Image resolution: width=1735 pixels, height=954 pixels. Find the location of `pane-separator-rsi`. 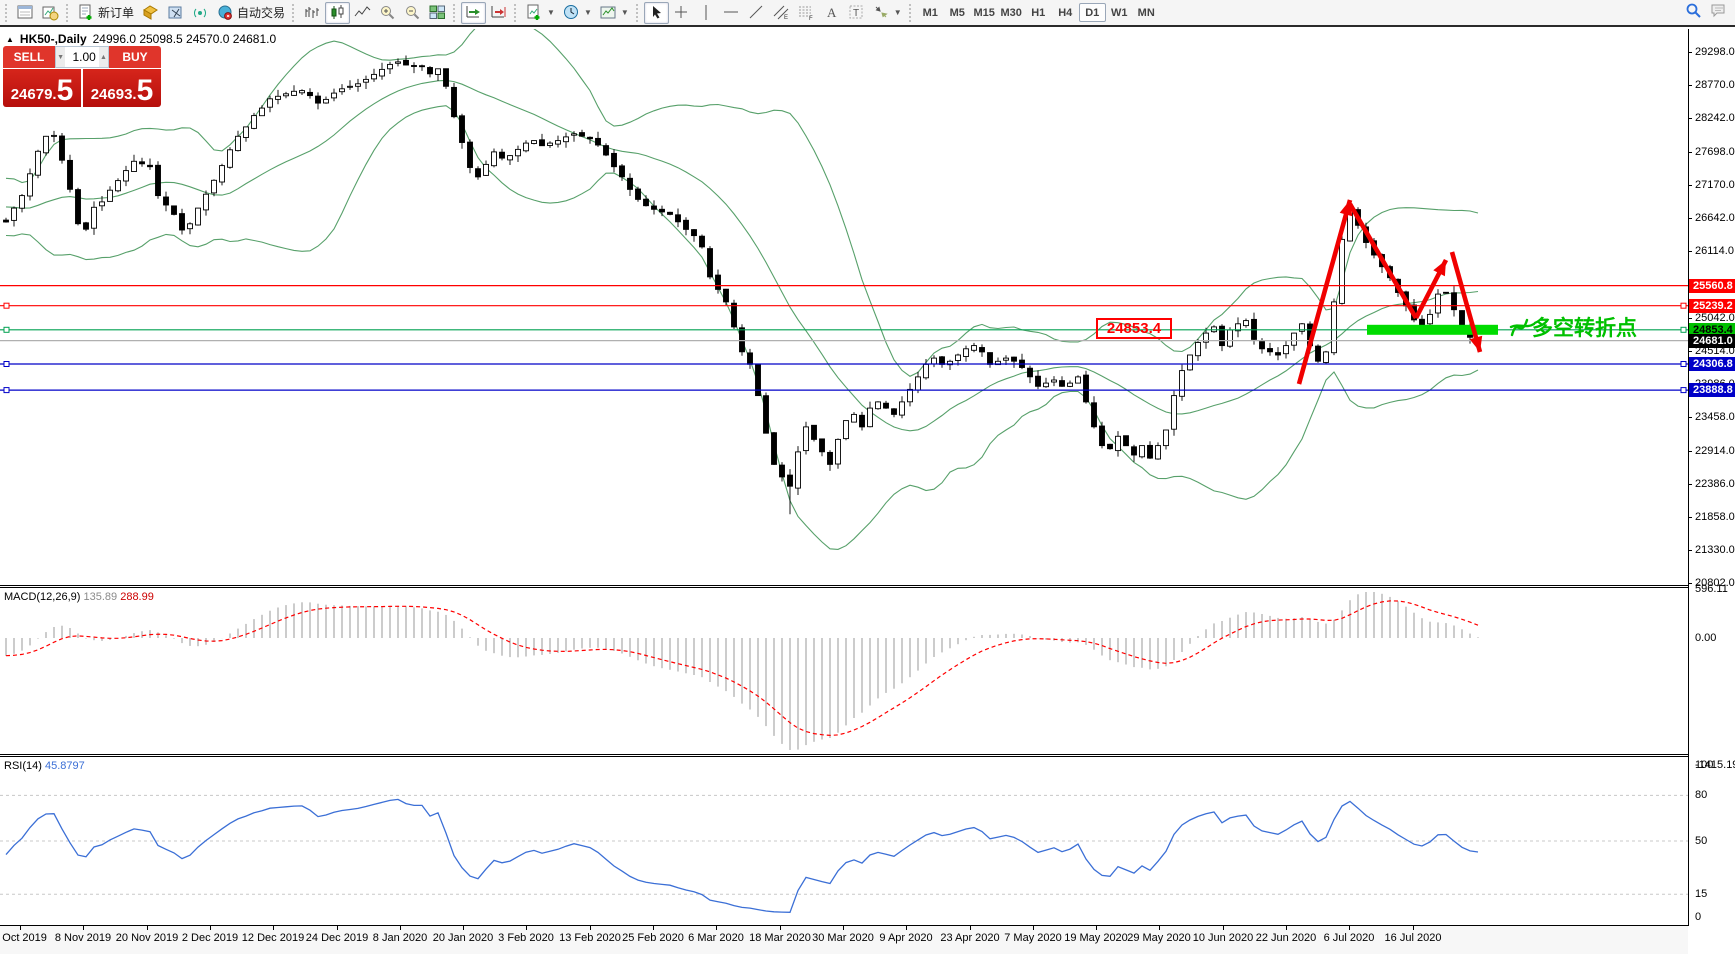

pane-separator-rsi is located at coordinates (844, 755).